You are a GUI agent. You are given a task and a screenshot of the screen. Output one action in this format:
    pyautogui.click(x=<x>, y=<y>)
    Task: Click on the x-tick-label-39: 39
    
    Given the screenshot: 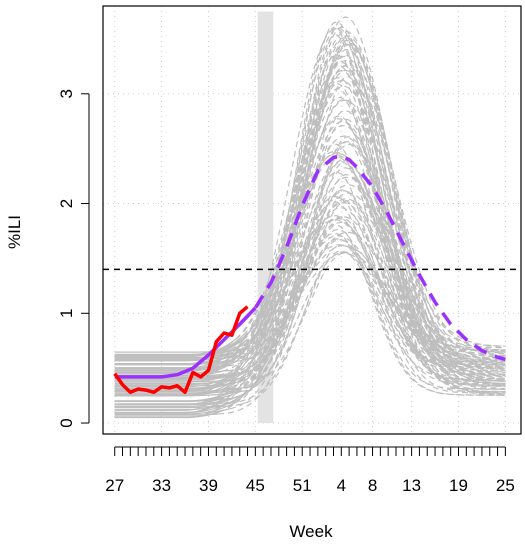 What is the action you would take?
    pyautogui.click(x=208, y=485)
    